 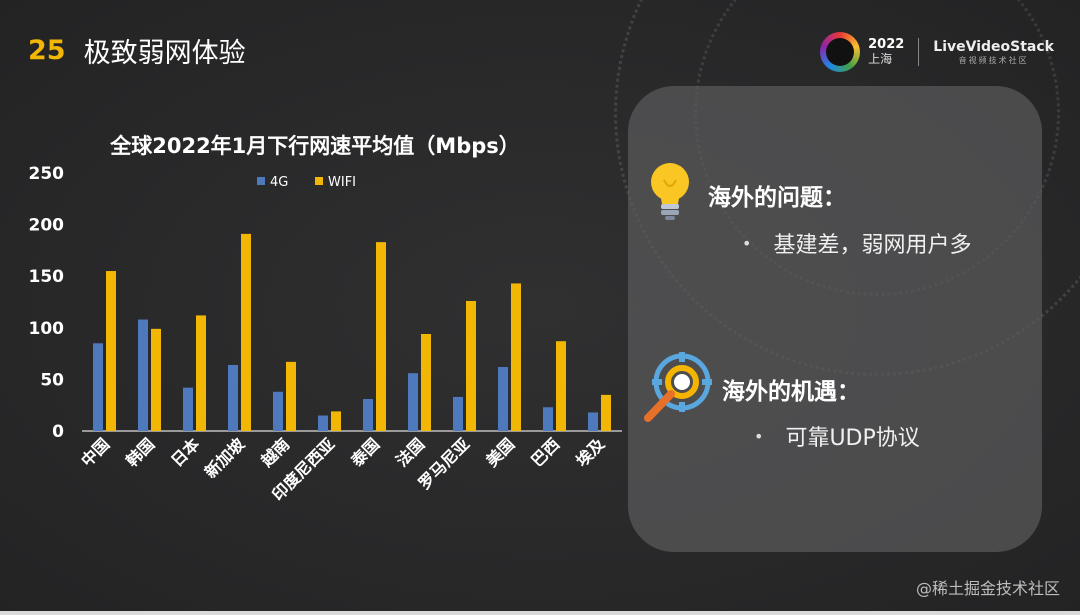 I want to click on y-tick-label: 250, so click(x=47, y=174).